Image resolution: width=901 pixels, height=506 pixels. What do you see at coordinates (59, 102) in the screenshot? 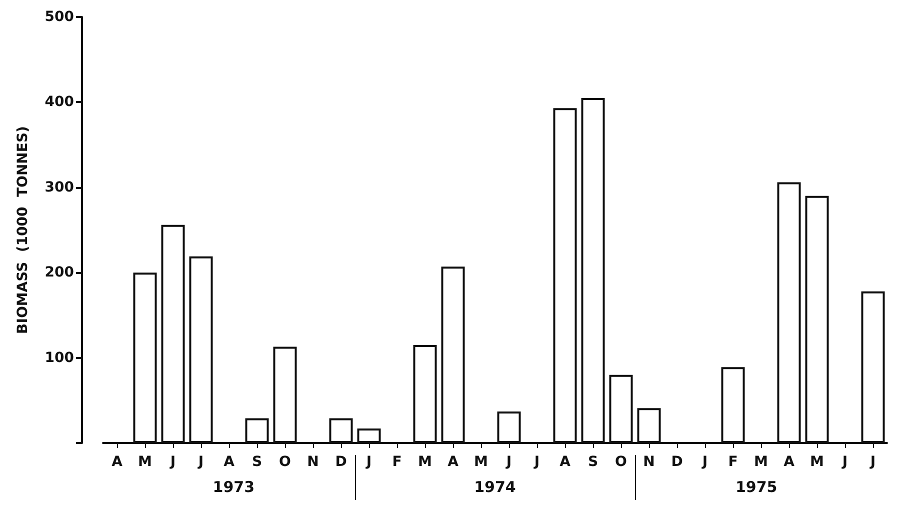
I see `y-tick-label: 400` at bounding box center [59, 102].